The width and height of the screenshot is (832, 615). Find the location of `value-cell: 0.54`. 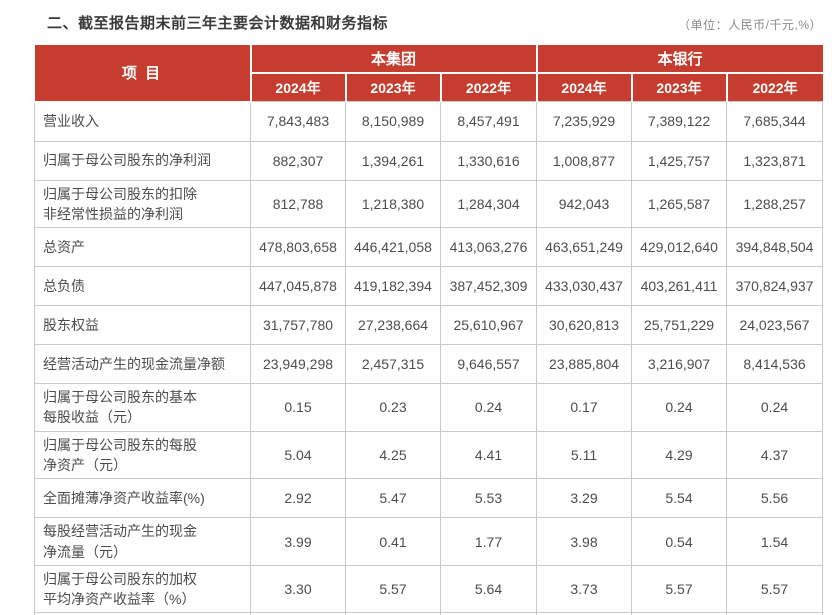

value-cell: 0.54 is located at coordinates (679, 541).